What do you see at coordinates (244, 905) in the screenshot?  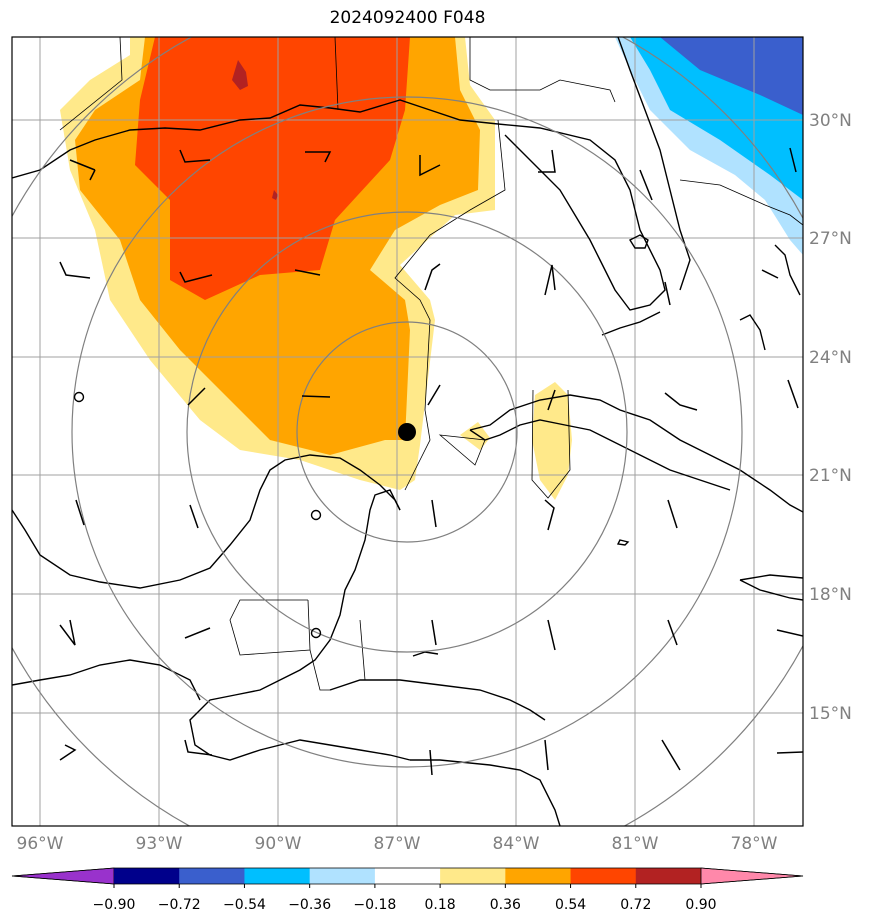 I see `colorbar-tick-label: −0.54` at bounding box center [244, 905].